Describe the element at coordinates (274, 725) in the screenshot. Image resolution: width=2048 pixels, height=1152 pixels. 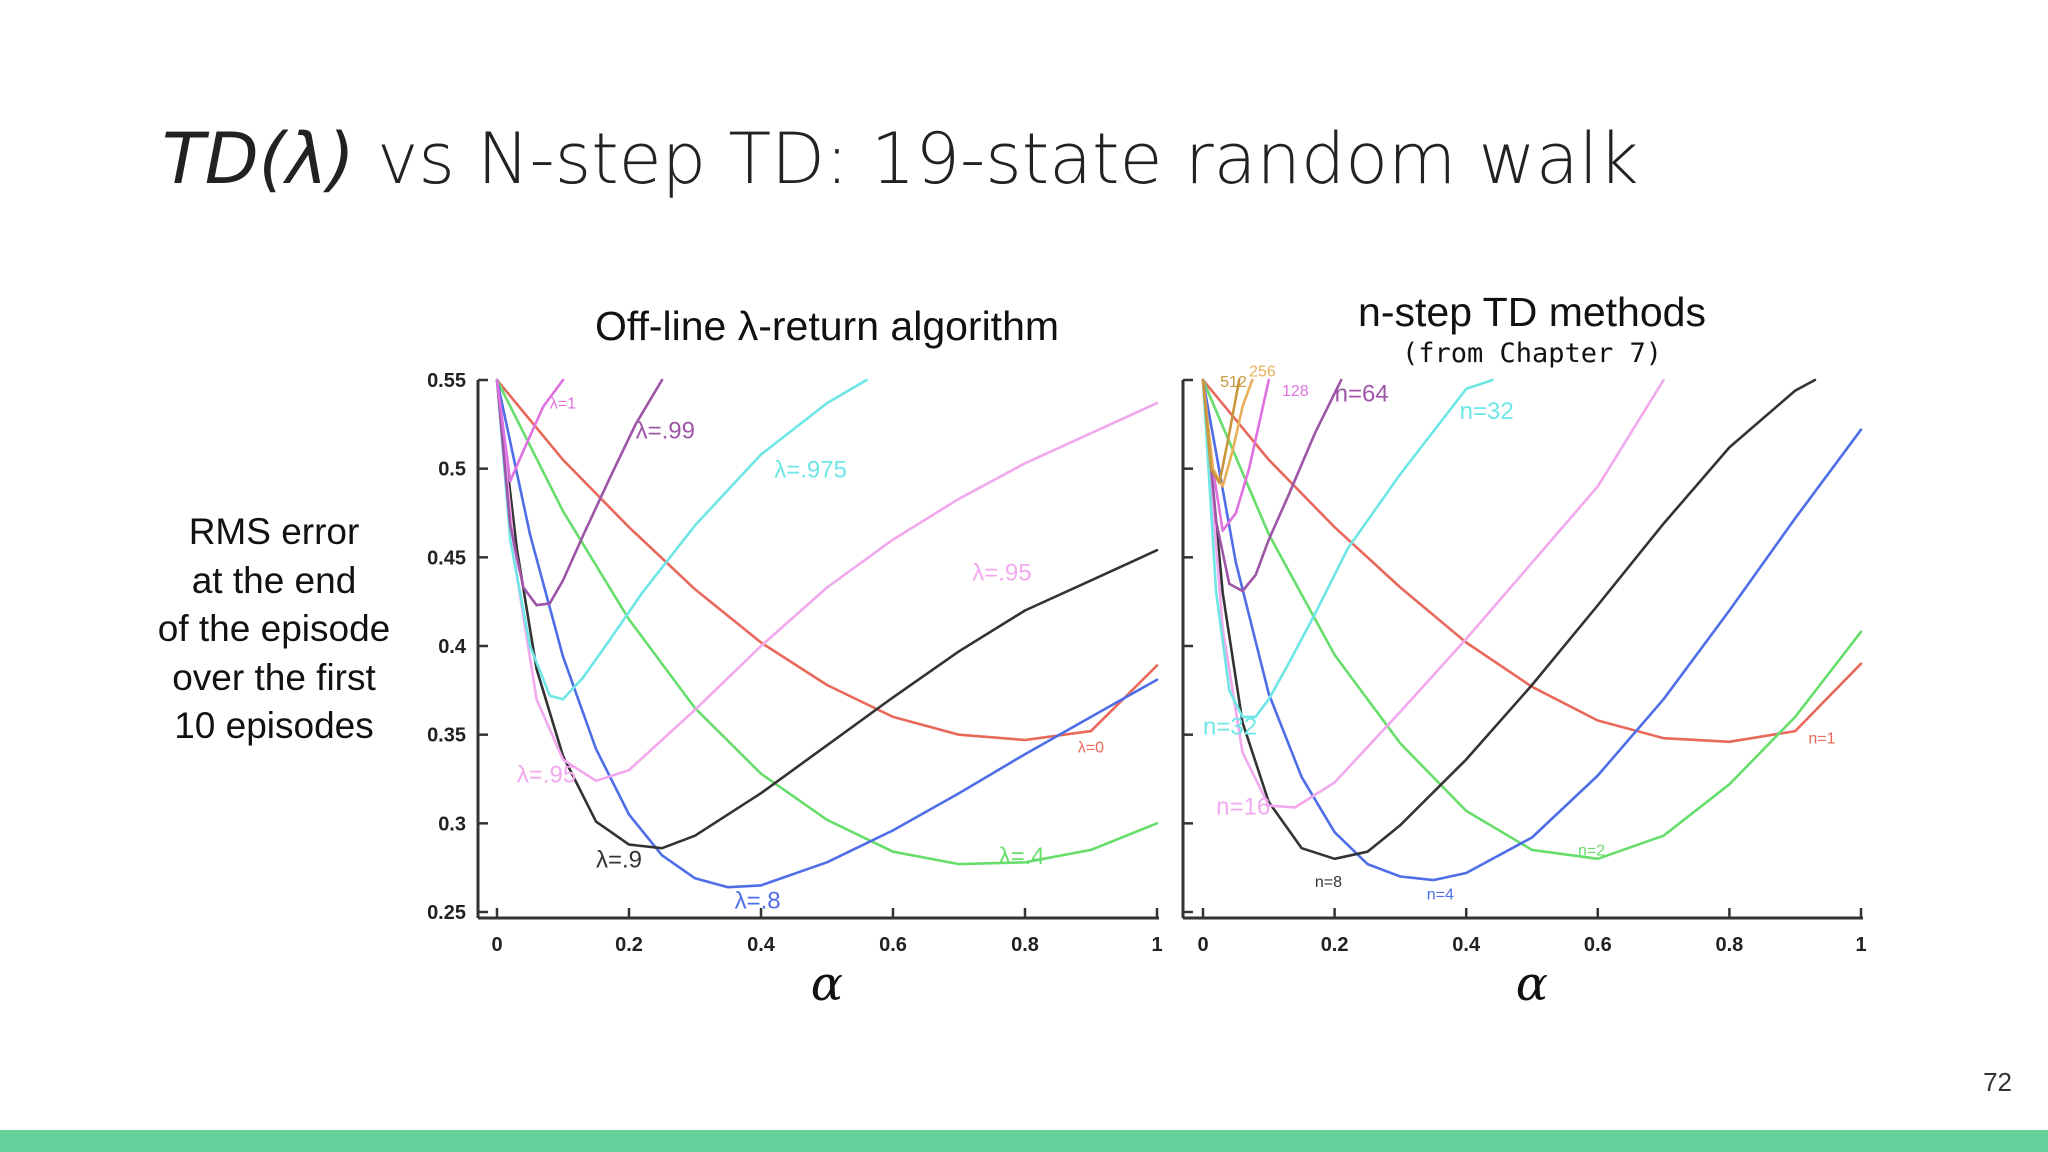
I see `y-label-line: 10 episodes` at that location.